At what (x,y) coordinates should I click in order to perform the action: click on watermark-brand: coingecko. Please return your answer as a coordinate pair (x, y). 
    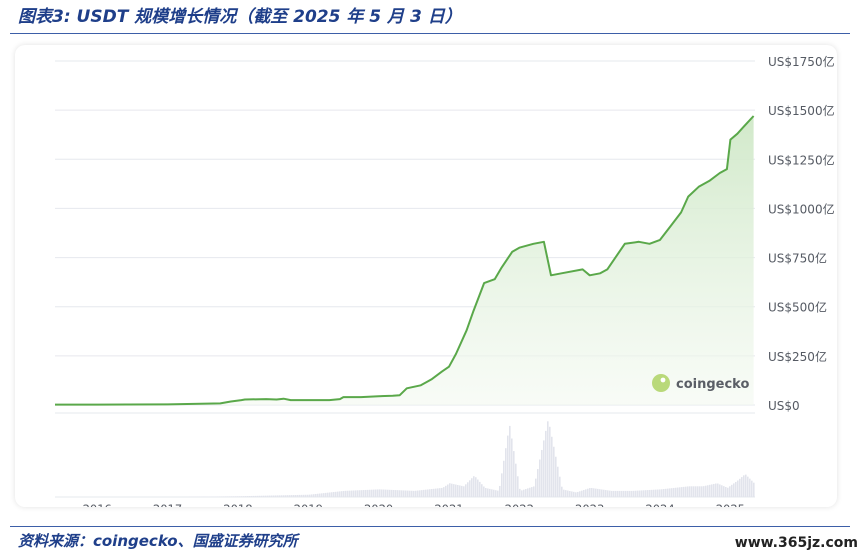
    Looking at the image, I should click on (712, 384).